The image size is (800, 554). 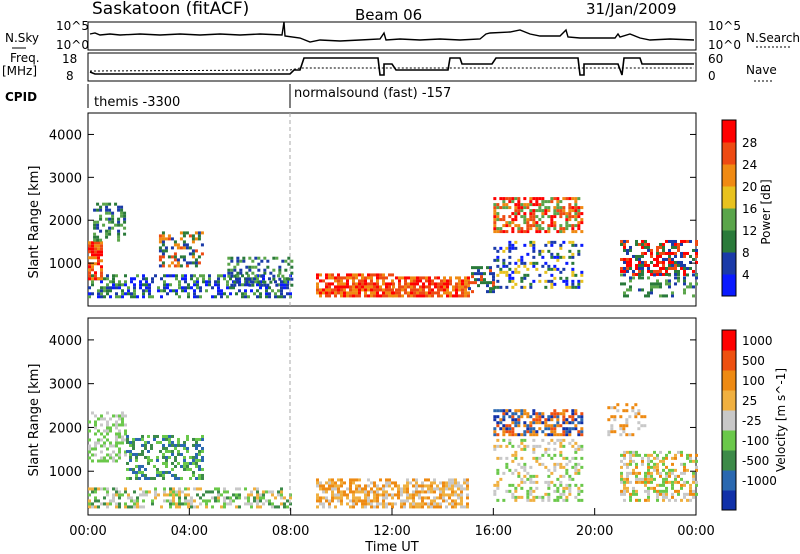 I want to click on x-tick-label: 04:00, so click(x=189, y=531).